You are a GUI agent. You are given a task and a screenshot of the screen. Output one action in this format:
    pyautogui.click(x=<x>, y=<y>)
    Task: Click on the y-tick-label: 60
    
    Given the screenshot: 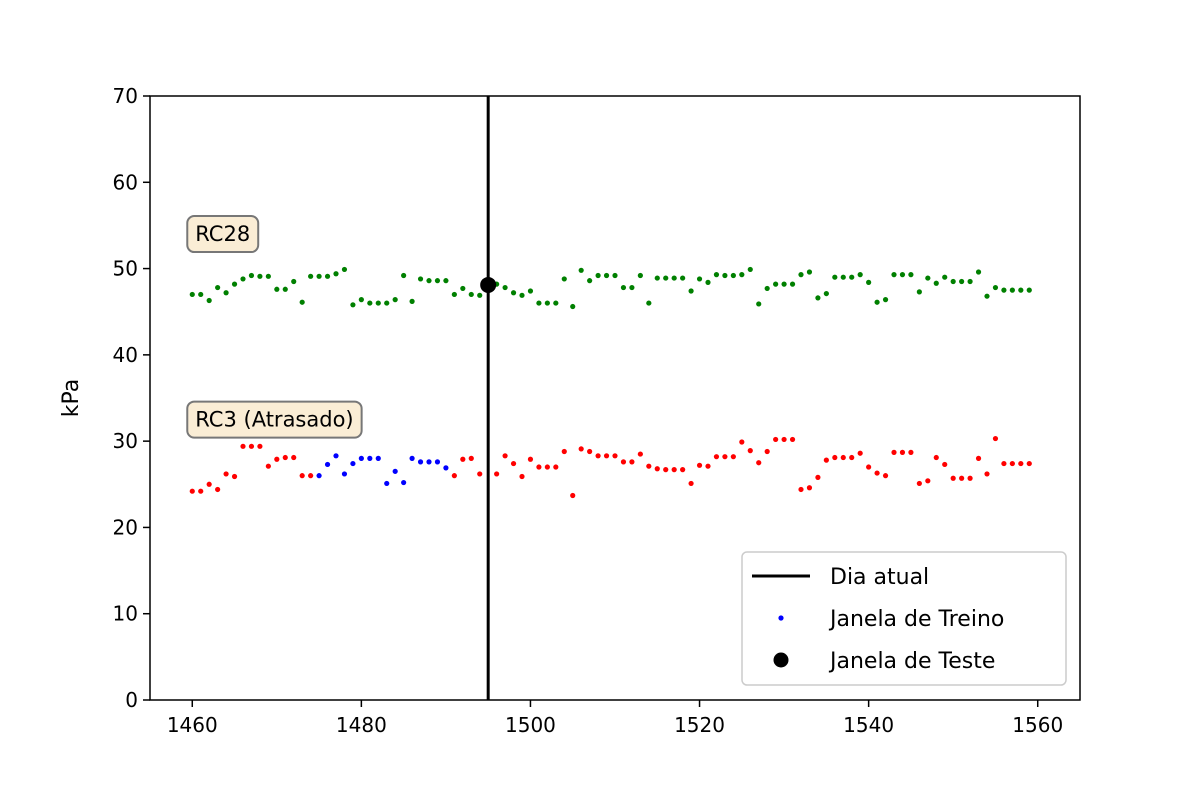 What is the action you would take?
    pyautogui.click(x=125, y=182)
    